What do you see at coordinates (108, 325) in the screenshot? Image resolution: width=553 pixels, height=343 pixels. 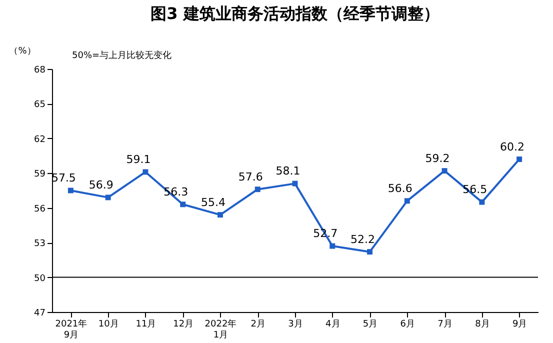 I see `x-tick-label: 10月` at bounding box center [108, 325].